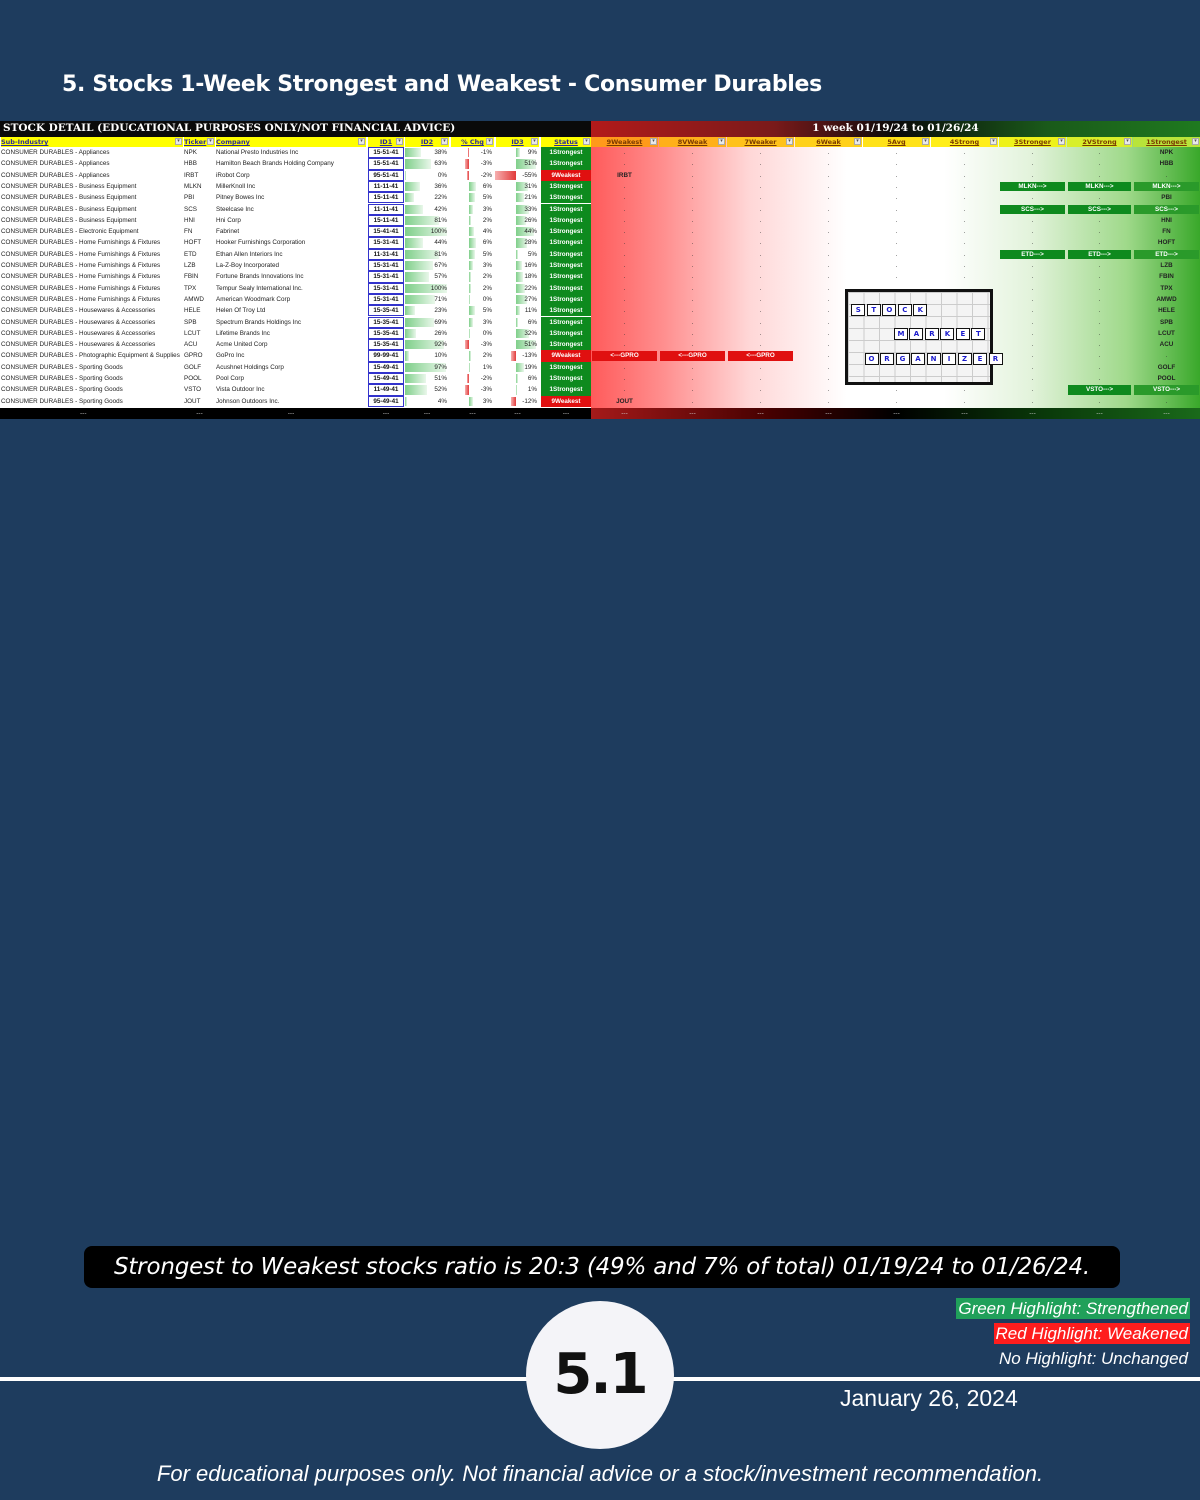  I want to click on sub-industry-cell: CONSUMER DURABLES - Appliances, so click(55, 152).